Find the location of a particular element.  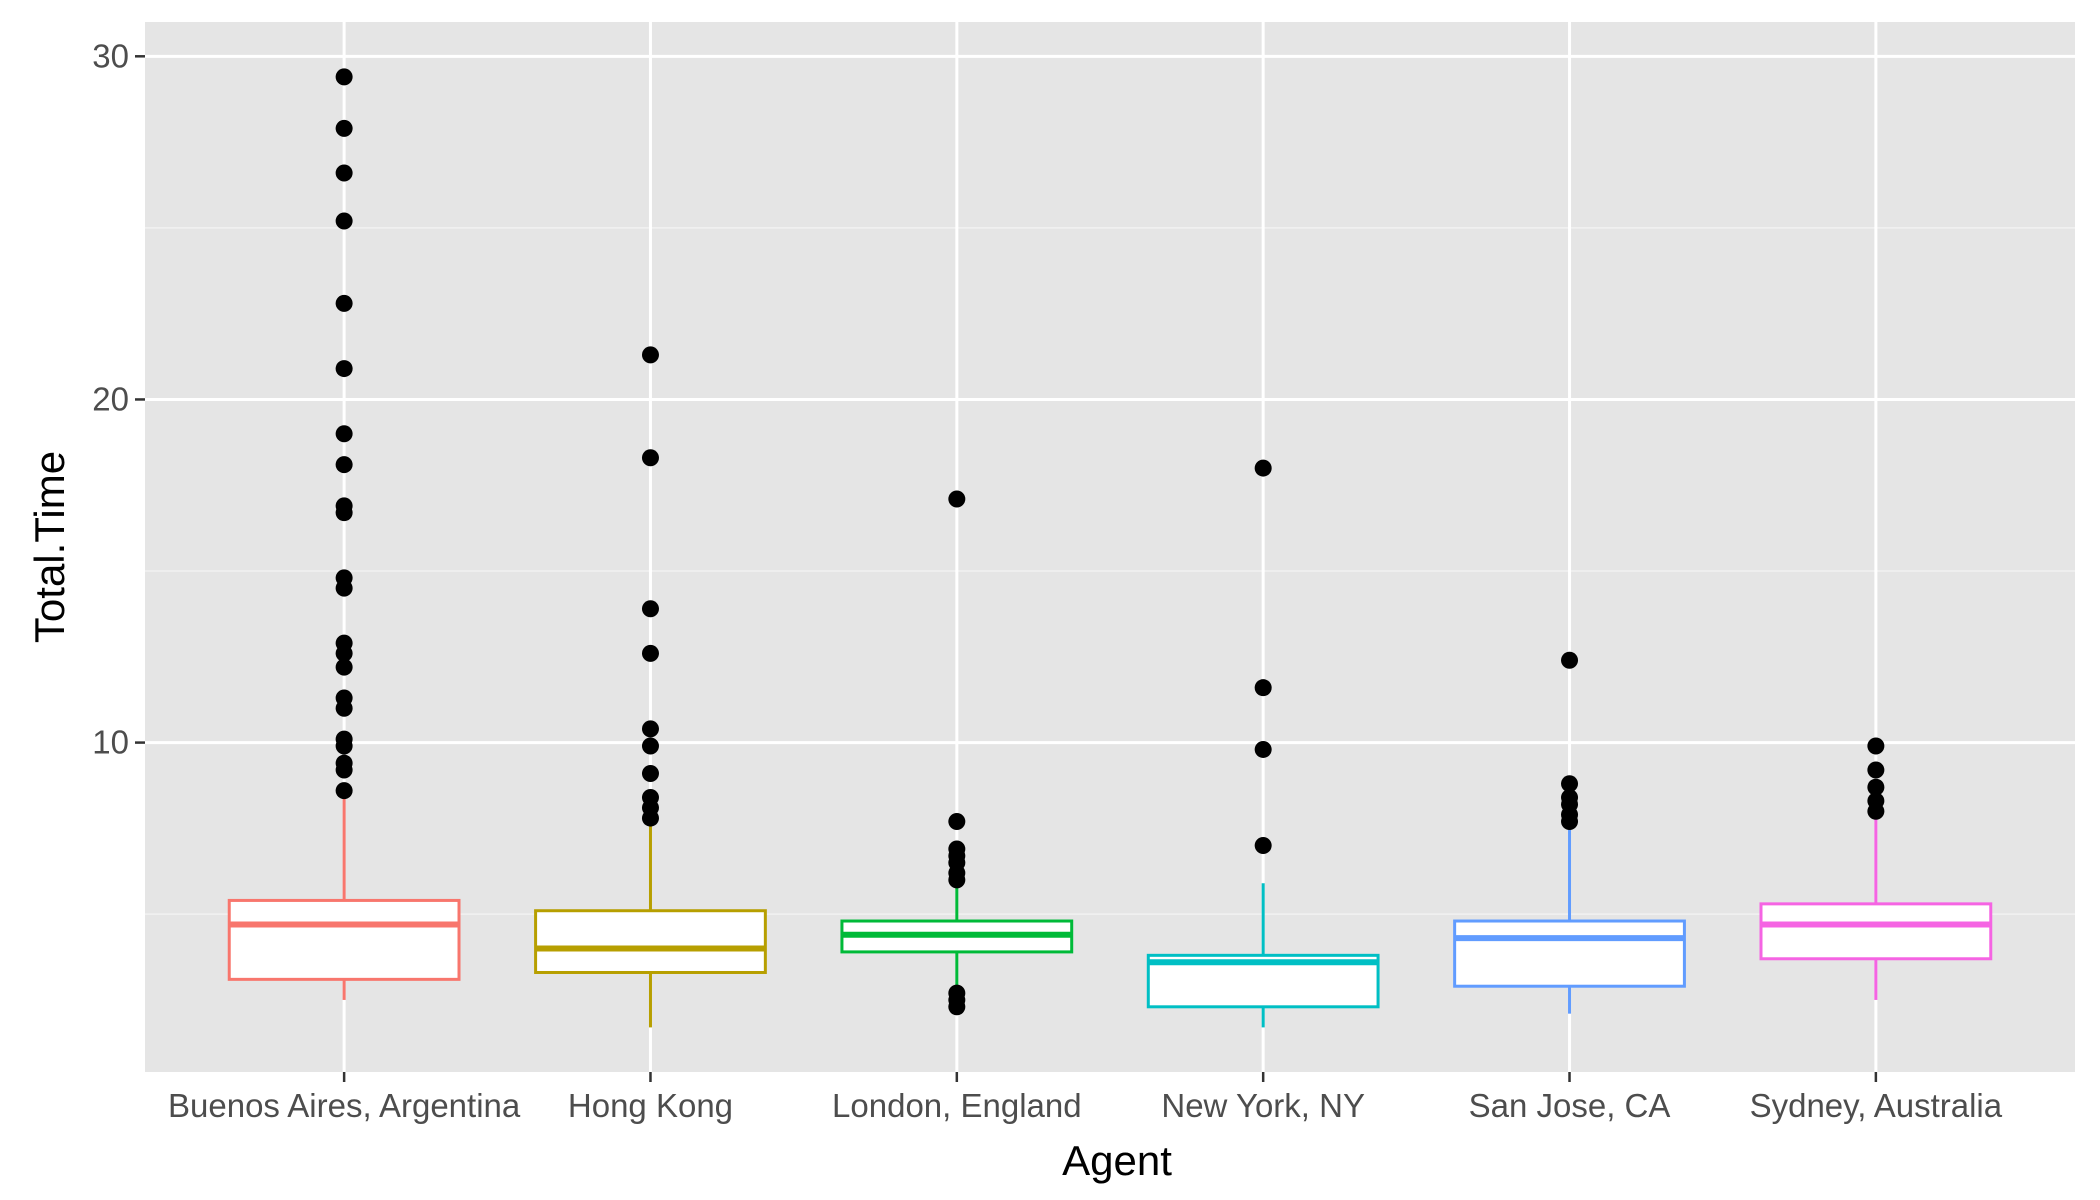

y-tick-label: 30 is located at coordinates (110, 55).